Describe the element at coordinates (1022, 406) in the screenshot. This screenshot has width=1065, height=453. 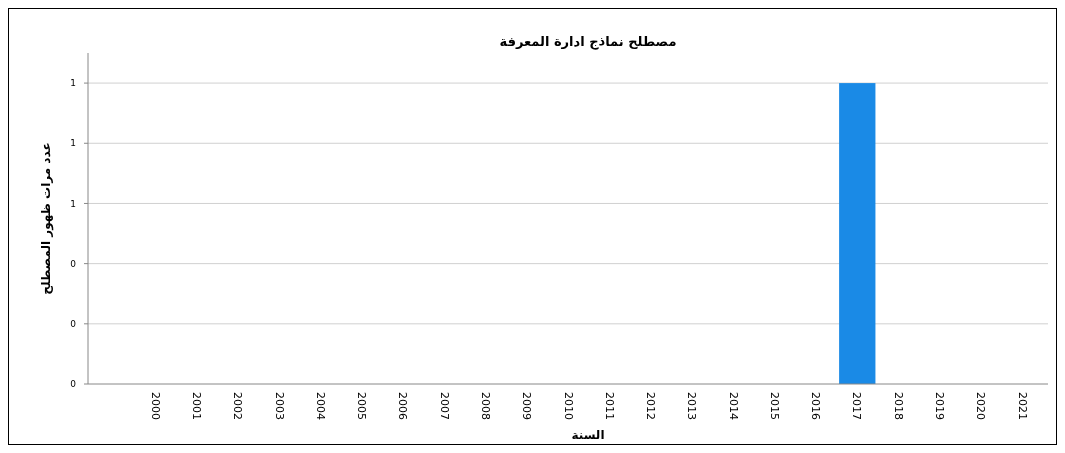
I see `x-tick-label: 2021` at that location.